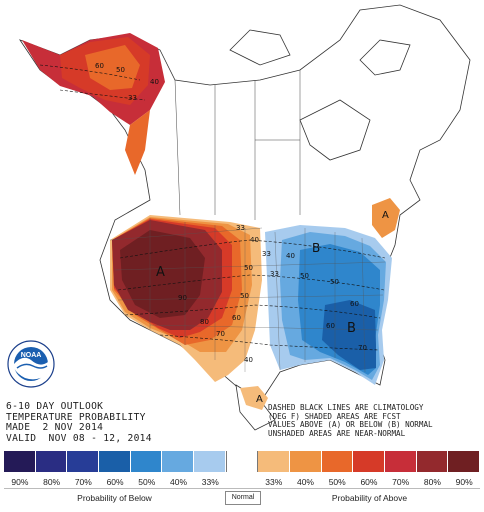 This screenshot has height=512, width=484. What do you see at coordinates (316, 248) in the screenshot?
I see `below-label-midwest: B` at bounding box center [316, 248].